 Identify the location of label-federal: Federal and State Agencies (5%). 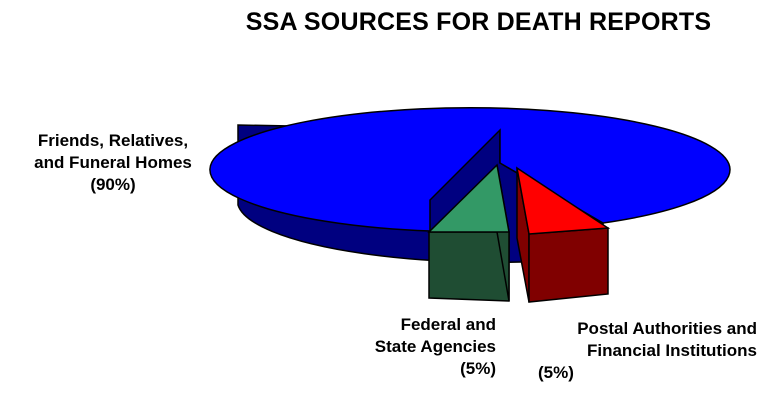
(398, 347).